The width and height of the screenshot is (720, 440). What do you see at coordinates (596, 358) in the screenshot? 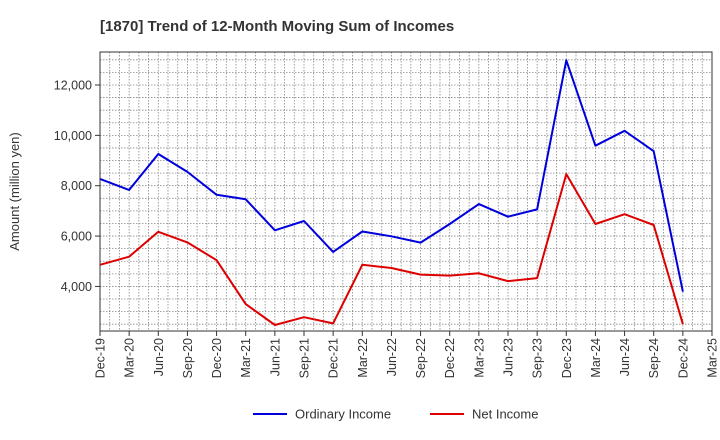
I see `x-tick-label: Mar-24` at bounding box center [596, 358].